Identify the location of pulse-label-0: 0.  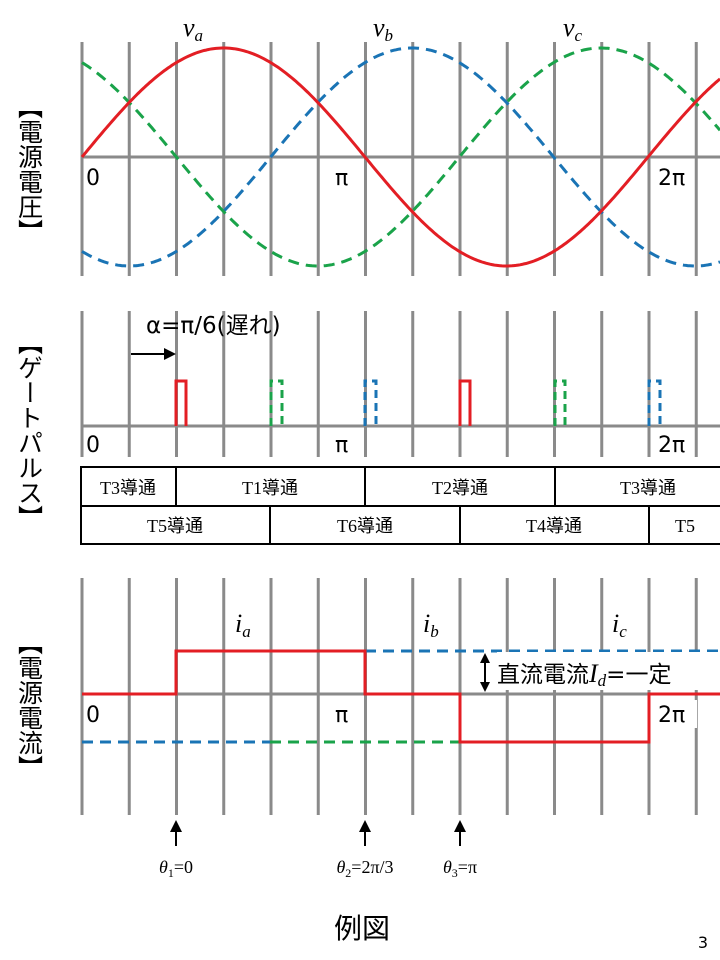
(93, 445).